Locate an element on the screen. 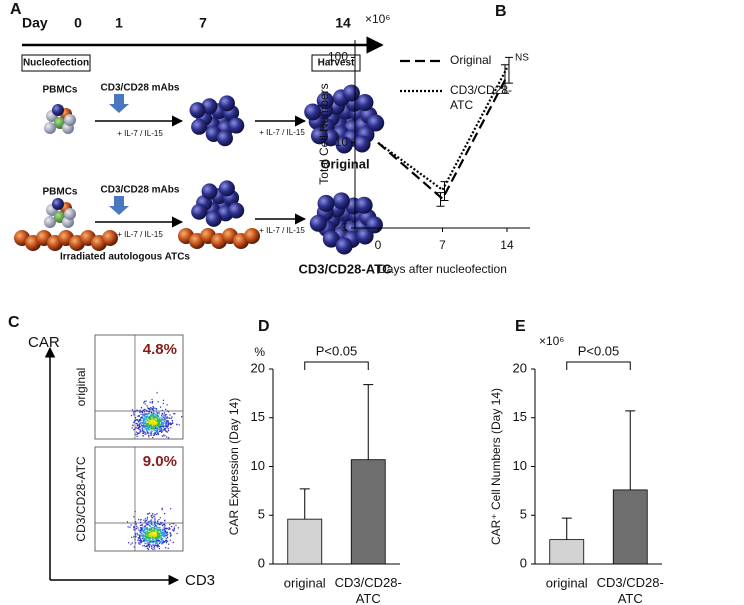 The height and width of the screenshot is (605, 744). flow-y-axis: CAR is located at coordinates (44, 342).